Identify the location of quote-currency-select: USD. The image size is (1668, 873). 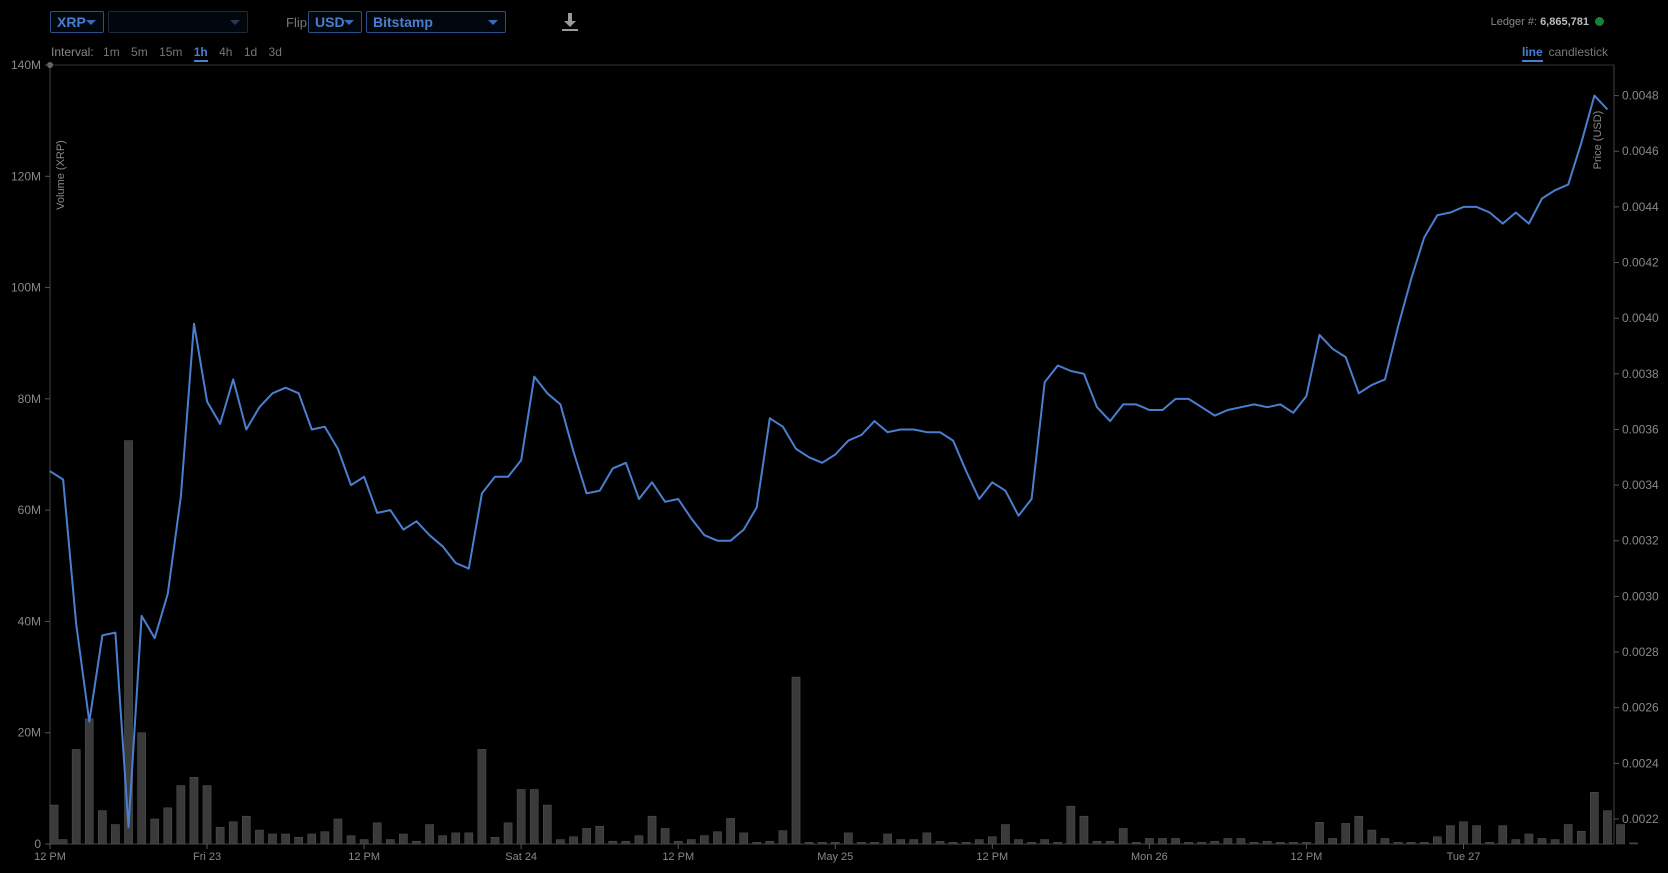
(335, 22).